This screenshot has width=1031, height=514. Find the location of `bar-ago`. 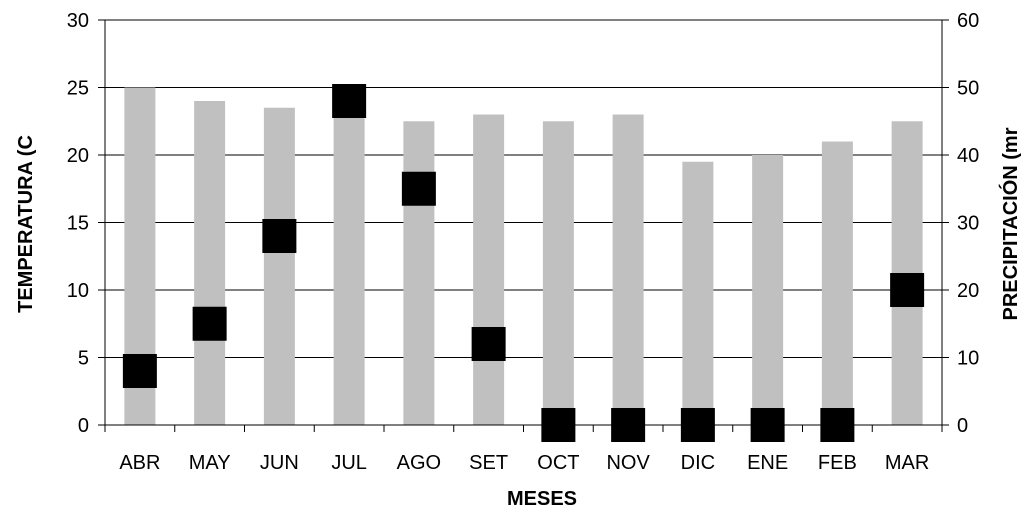

bar-ago is located at coordinates (418, 273).